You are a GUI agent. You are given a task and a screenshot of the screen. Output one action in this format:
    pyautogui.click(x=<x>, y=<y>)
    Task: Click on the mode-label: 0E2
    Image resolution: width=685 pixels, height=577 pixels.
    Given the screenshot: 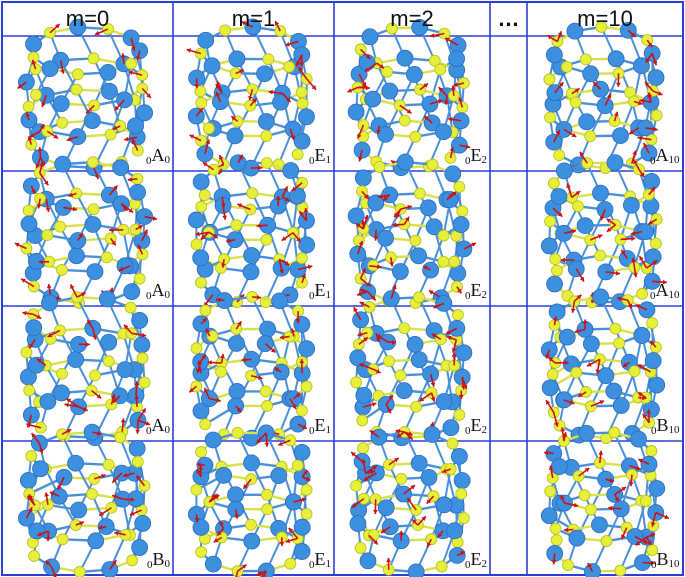 What is the action you would take?
    pyautogui.click(x=476, y=156)
    